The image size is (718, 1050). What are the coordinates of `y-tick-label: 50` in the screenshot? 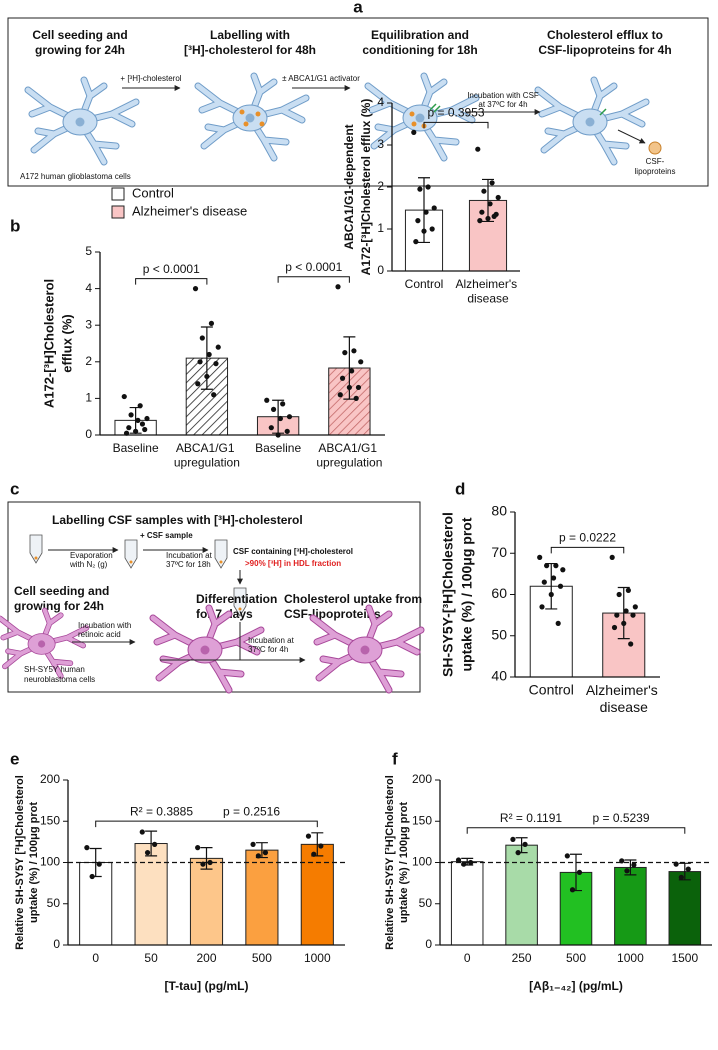 It's located at (426, 903).